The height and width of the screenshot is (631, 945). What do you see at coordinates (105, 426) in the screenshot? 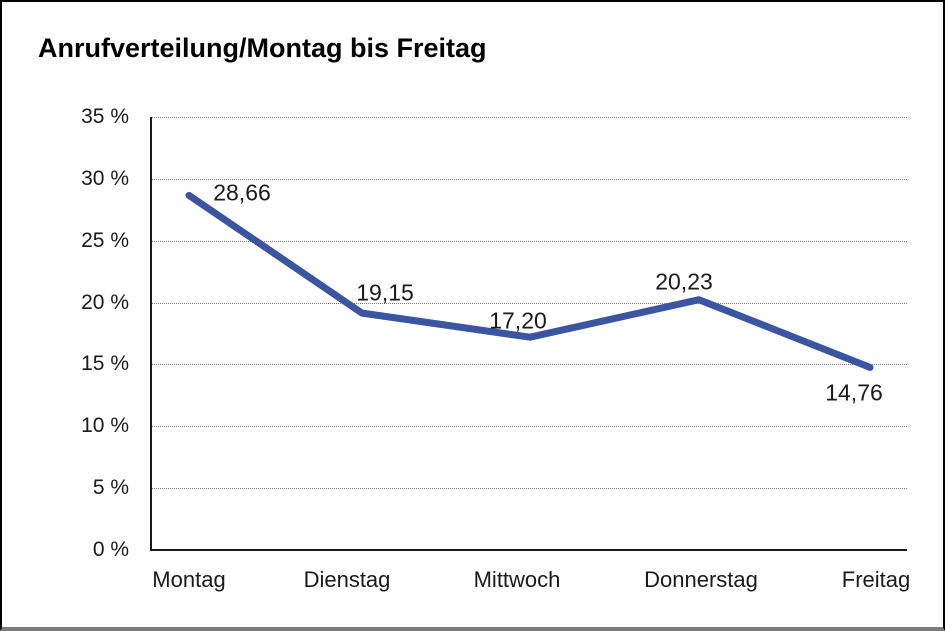
I see `y-axis-tick-label: 10 %` at bounding box center [105, 426].